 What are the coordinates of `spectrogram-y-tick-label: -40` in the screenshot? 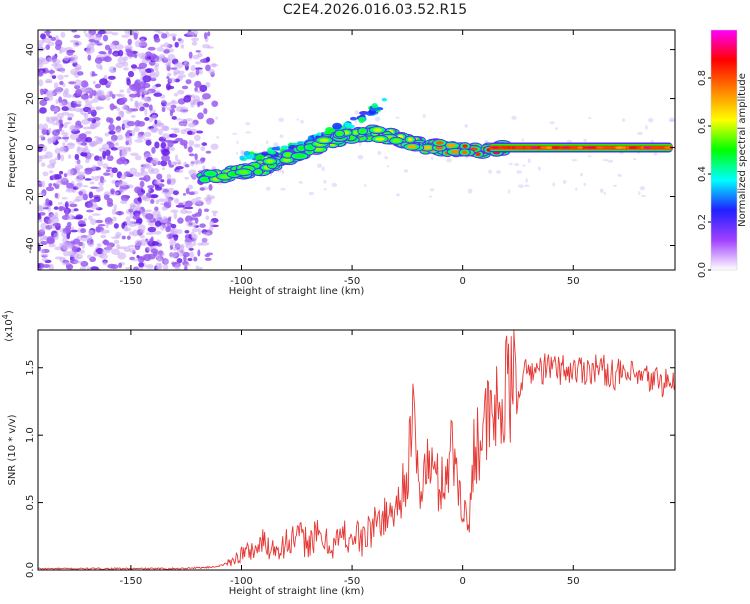 It's located at (30, 245).